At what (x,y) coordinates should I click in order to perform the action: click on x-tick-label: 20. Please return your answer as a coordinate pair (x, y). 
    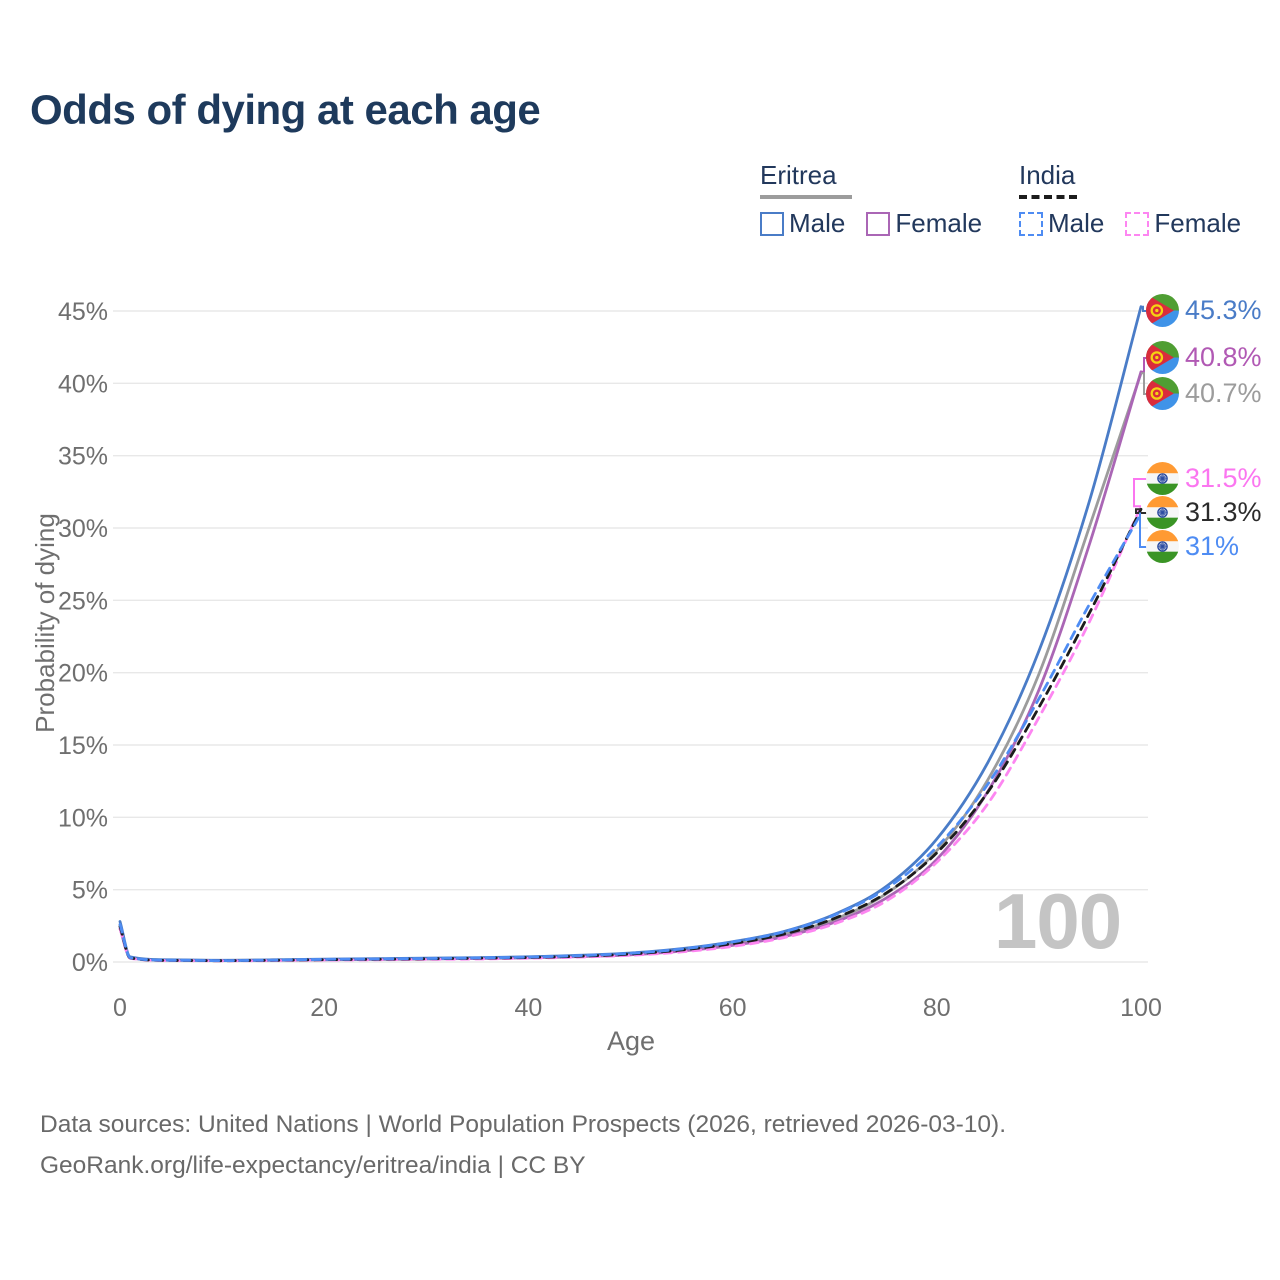
    Looking at the image, I should click on (324, 1008).